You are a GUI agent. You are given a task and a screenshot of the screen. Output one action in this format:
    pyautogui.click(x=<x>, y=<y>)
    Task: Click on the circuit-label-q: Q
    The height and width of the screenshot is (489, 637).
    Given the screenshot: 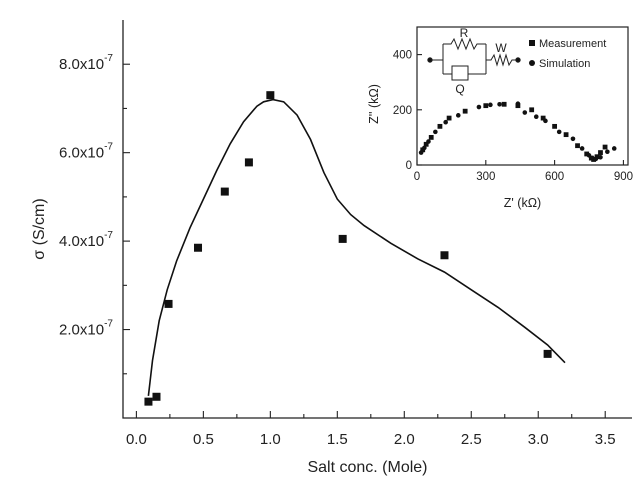 What is the action you would take?
    pyautogui.click(x=459, y=89)
    